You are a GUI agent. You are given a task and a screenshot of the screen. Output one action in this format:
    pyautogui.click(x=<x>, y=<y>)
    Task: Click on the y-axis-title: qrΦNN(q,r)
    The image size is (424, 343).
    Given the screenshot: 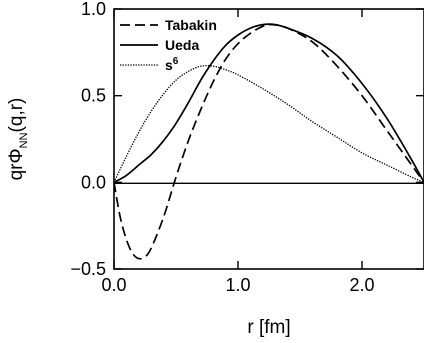 What is the action you would take?
    pyautogui.click(x=18, y=139)
    